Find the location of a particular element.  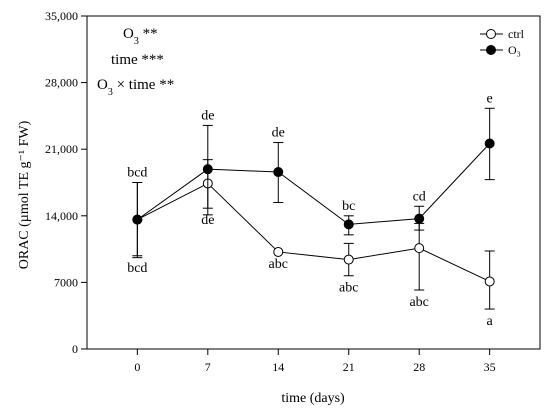

annotation-base: time *** is located at coordinates (137, 60).